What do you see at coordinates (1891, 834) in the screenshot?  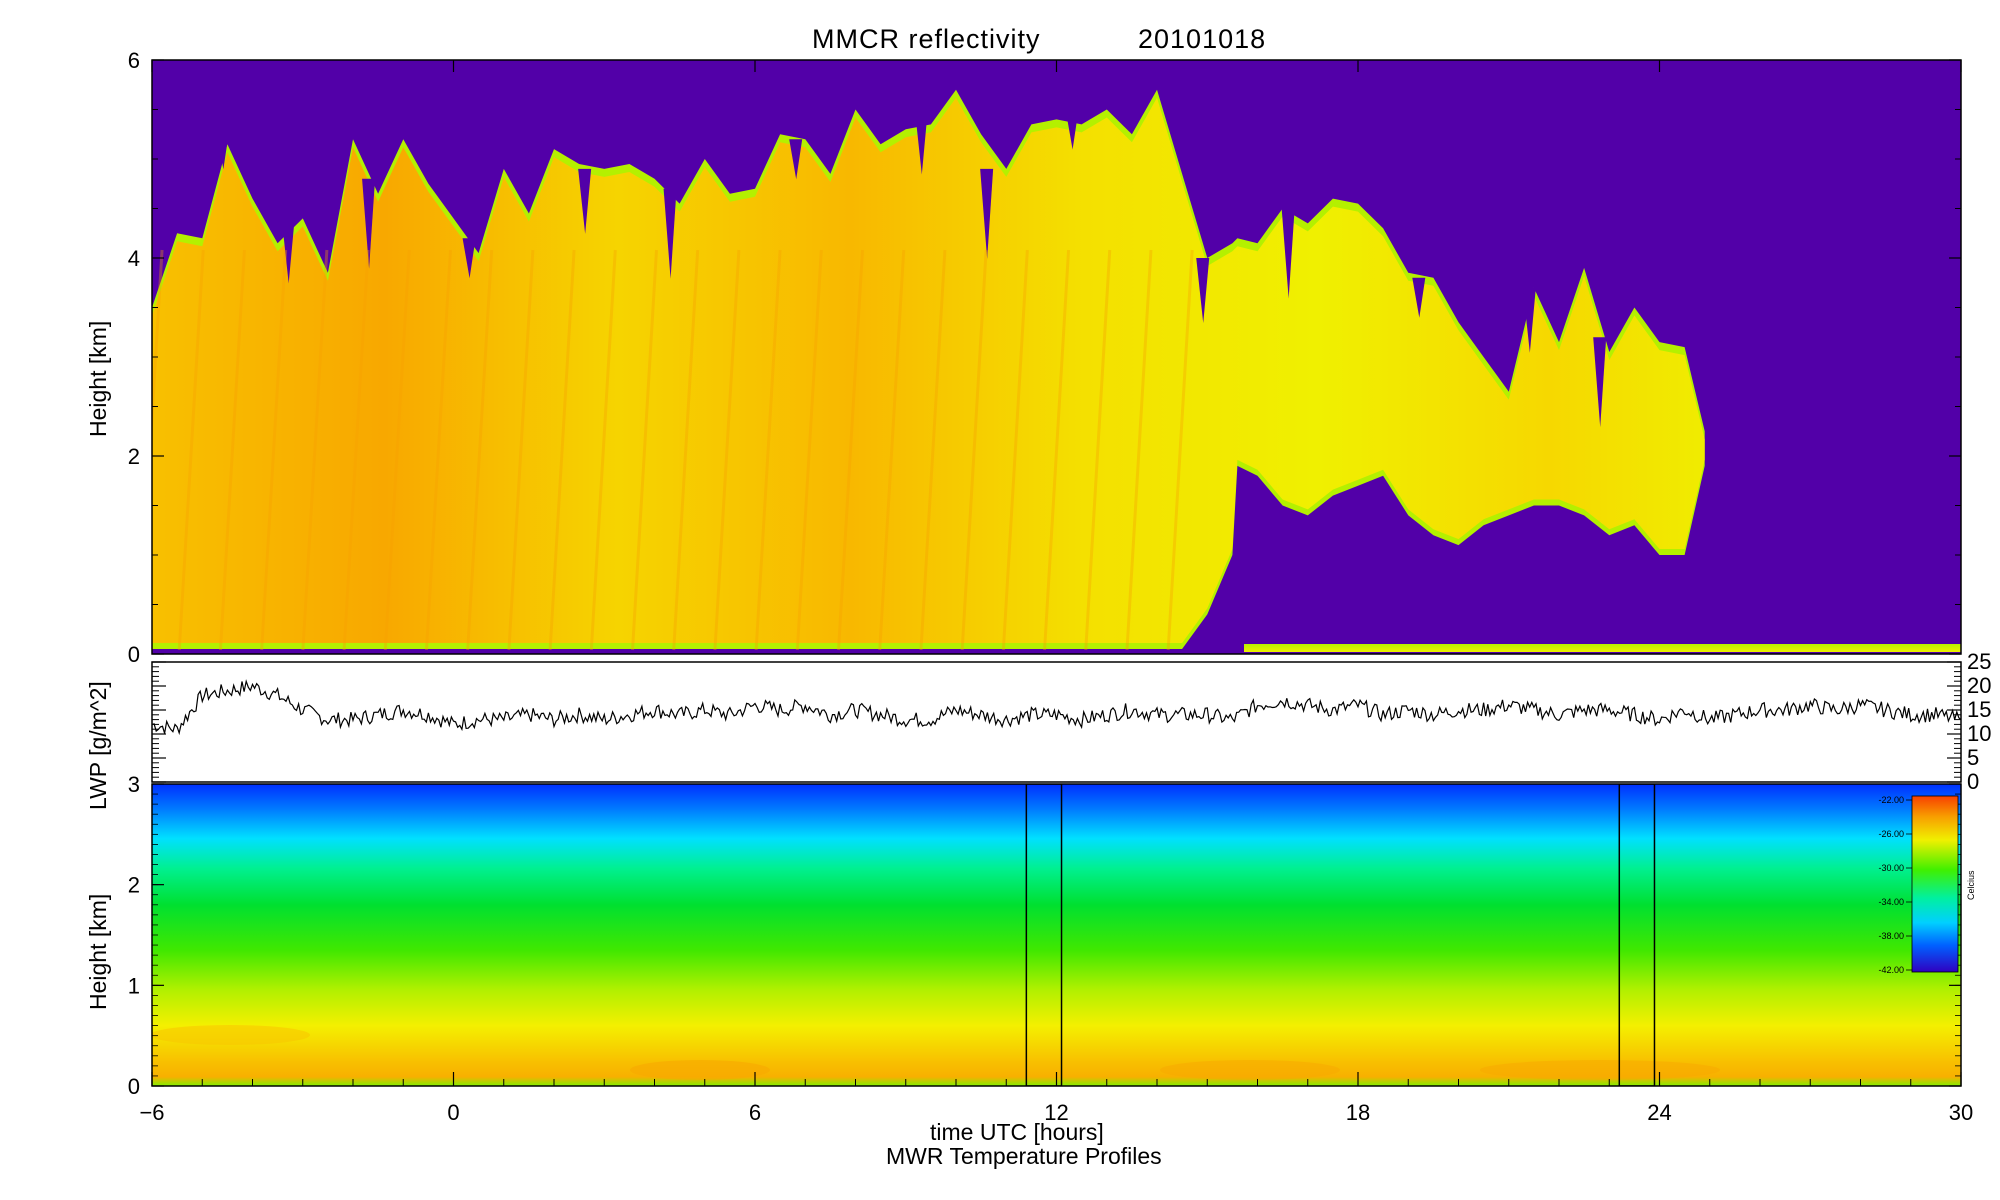 I see `colorbar-tick-label: -26.00` at bounding box center [1891, 834].